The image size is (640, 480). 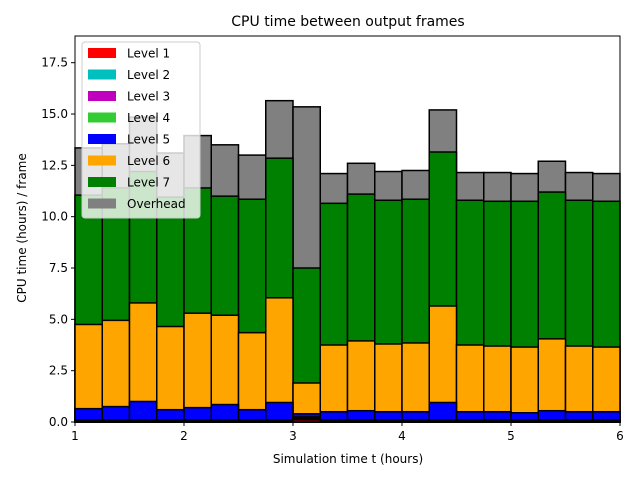 I want to click on y-tick-label: 10.0, so click(x=54, y=217).